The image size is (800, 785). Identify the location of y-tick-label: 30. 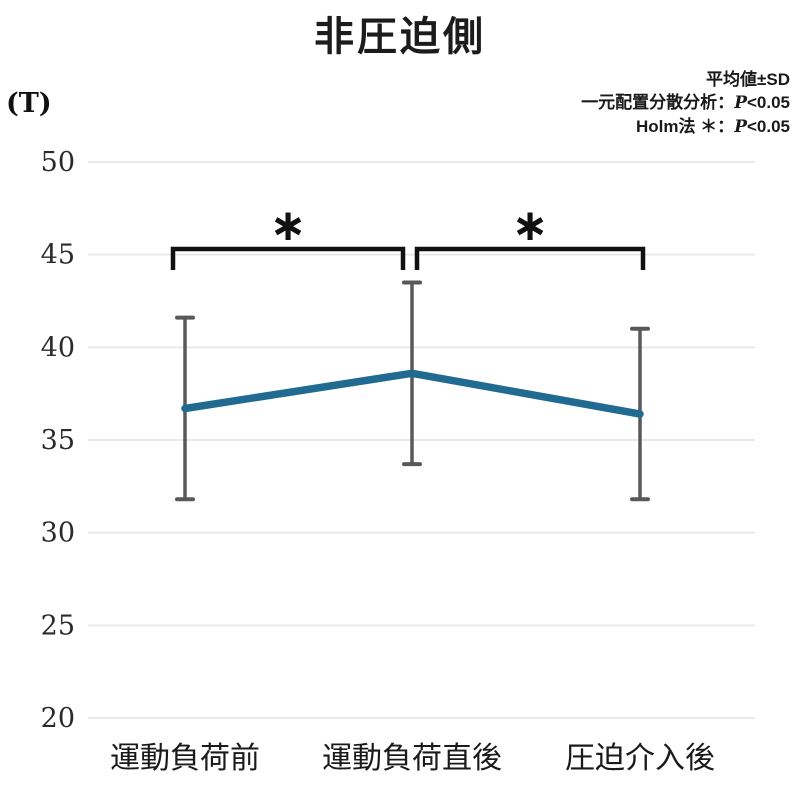
(58, 533).